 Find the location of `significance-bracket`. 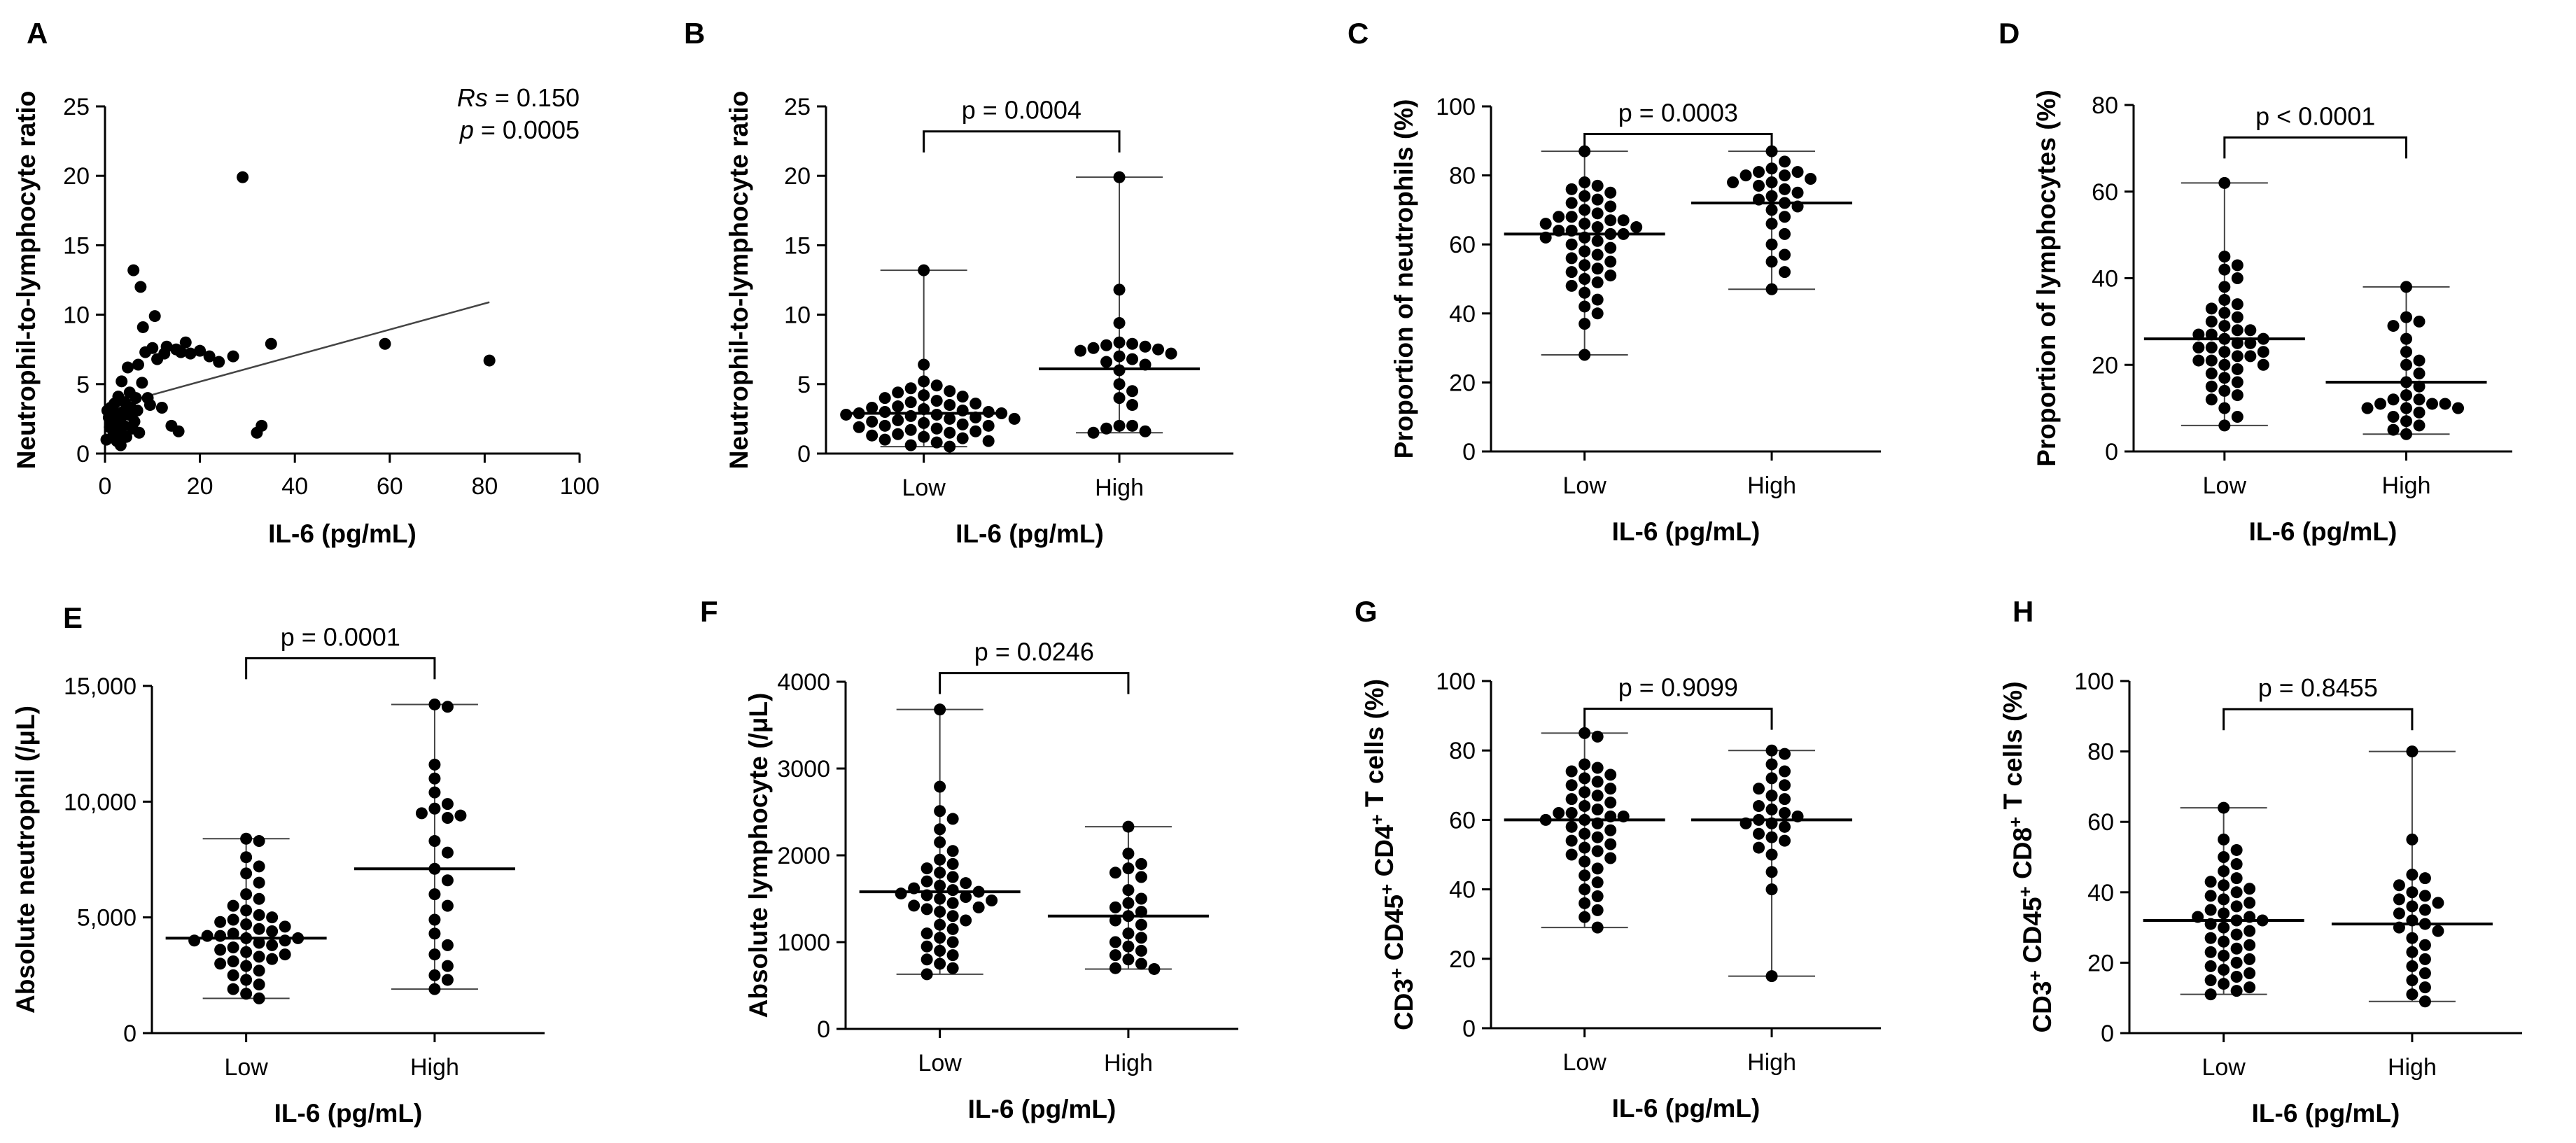

significance-bracket is located at coordinates (340, 668).